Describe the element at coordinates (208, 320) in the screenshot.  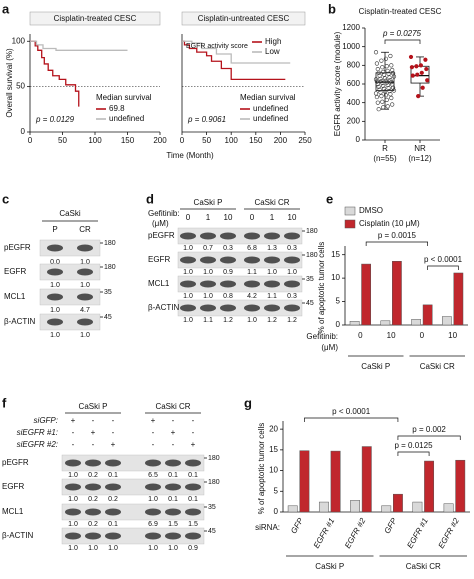
I see `quantification: 1.1` at that location.